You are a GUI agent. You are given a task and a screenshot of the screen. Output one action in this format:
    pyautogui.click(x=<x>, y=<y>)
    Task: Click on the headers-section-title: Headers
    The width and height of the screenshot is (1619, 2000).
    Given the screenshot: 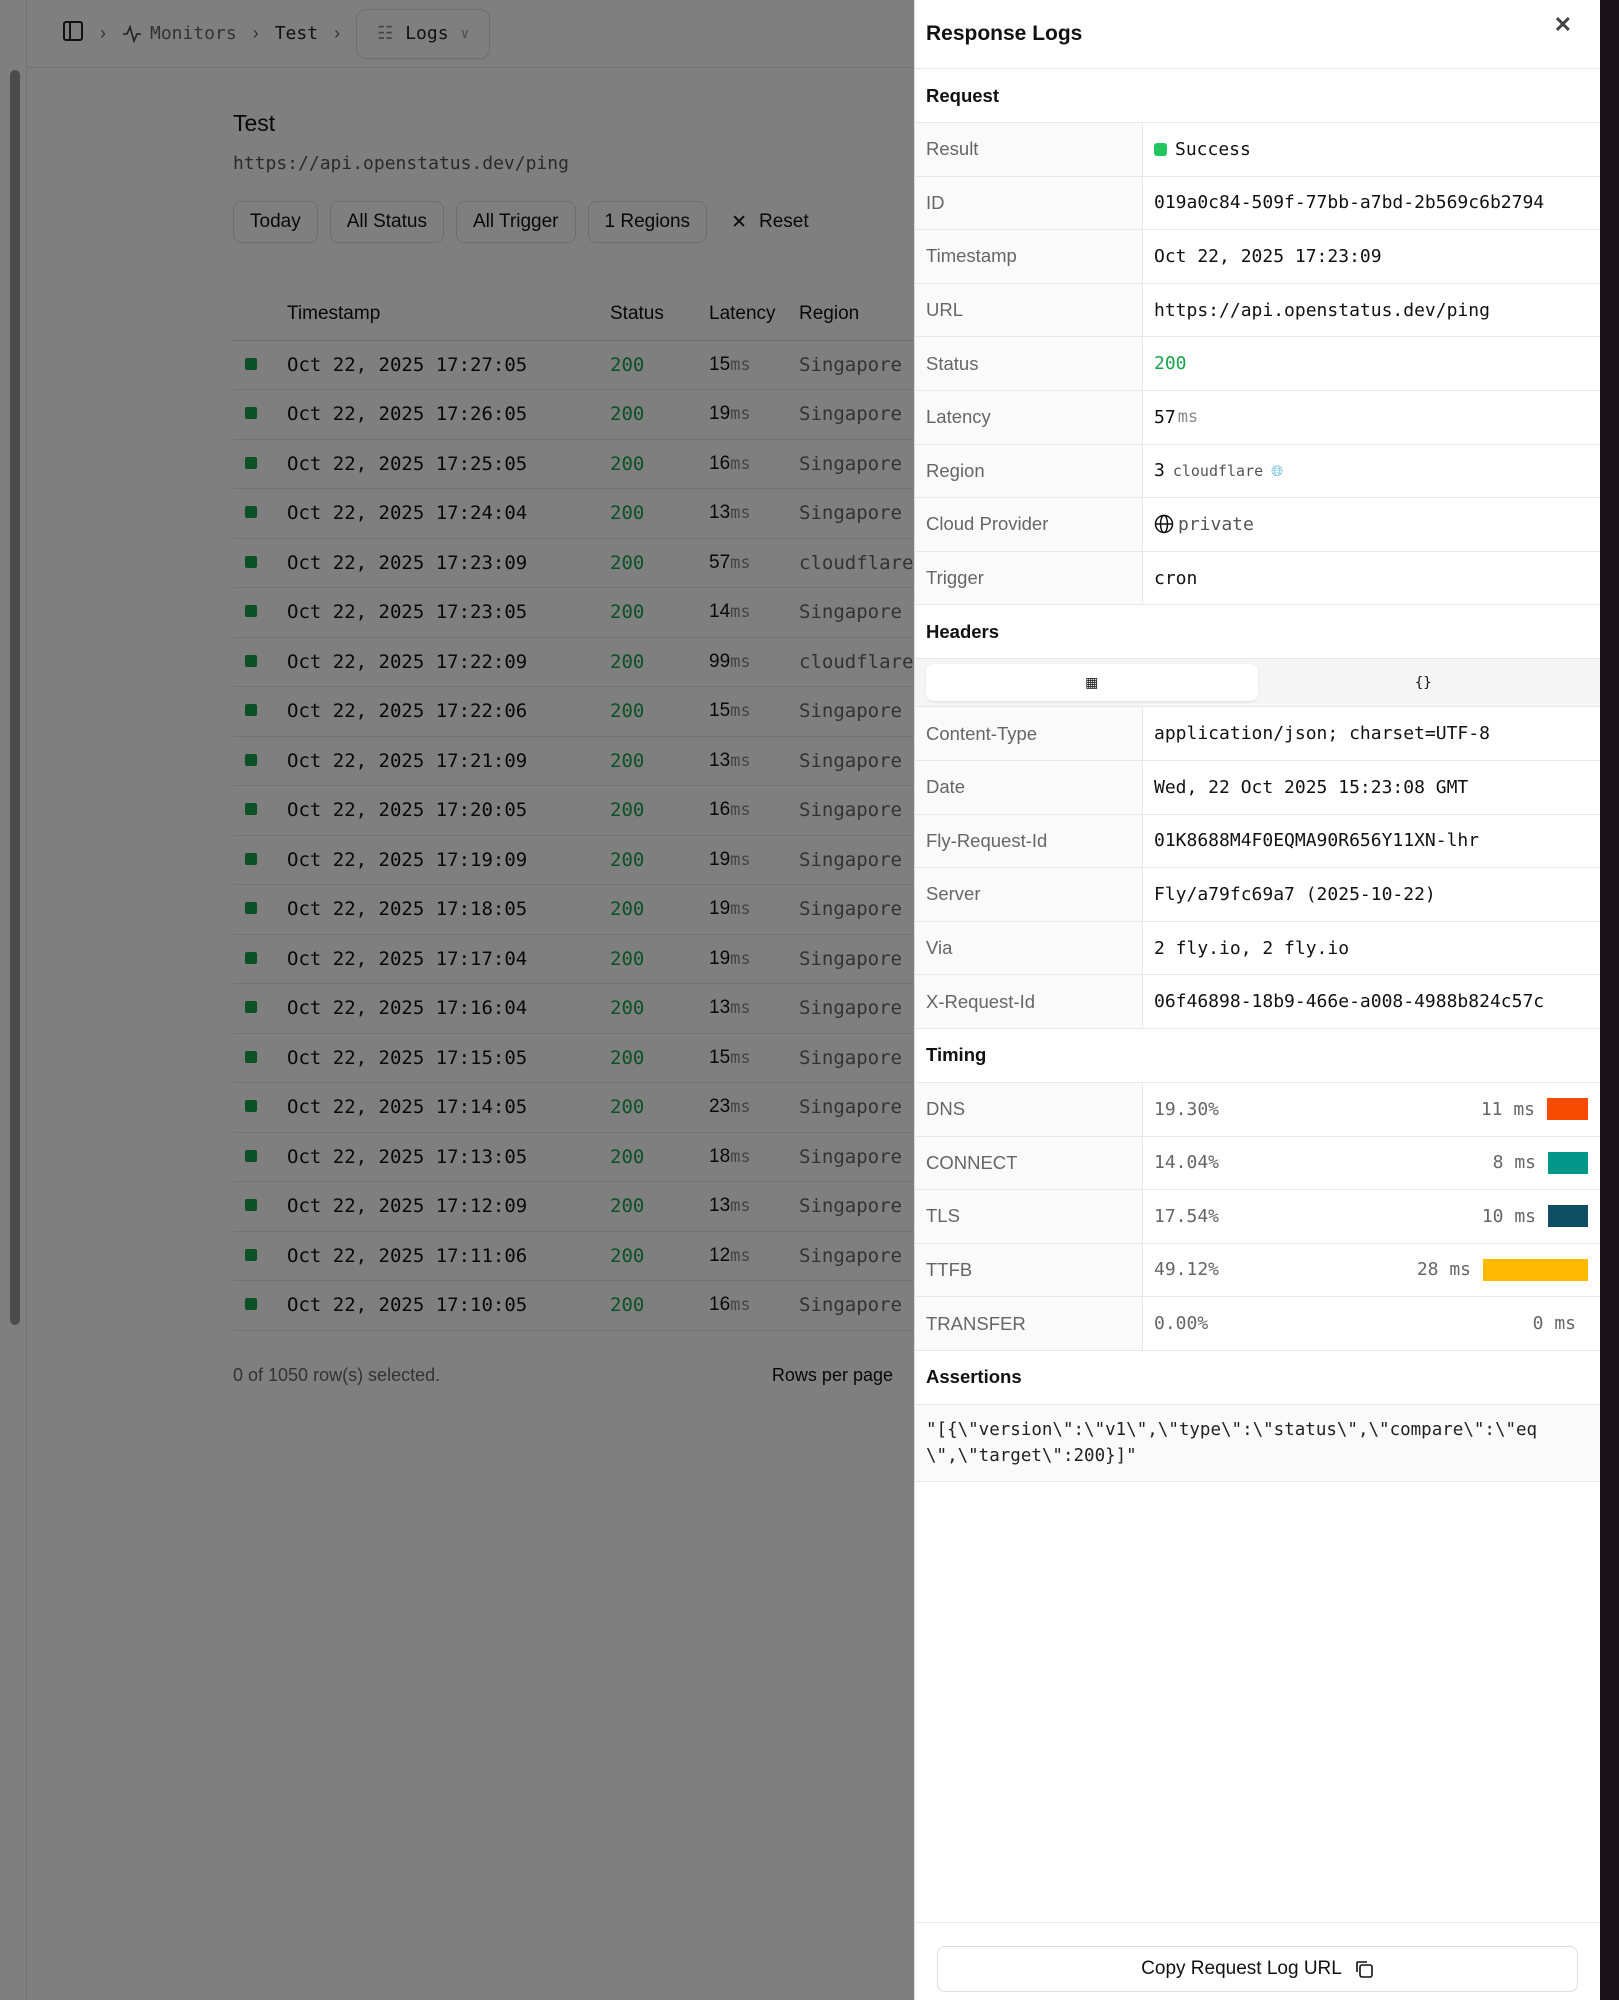 What is the action you would take?
    pyautogui.click(x=1257, y=632)
    